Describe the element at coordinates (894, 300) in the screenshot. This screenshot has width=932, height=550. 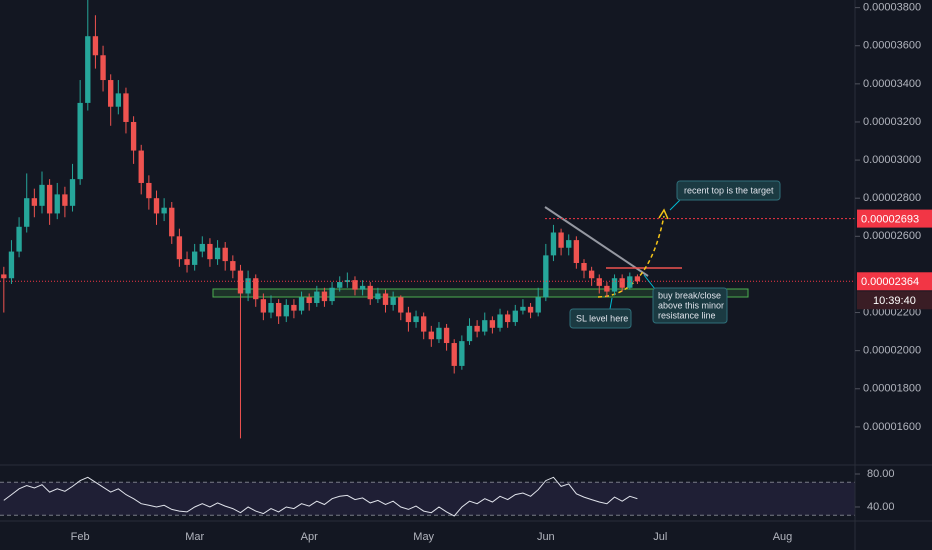
I see `countdown-box` at that location.